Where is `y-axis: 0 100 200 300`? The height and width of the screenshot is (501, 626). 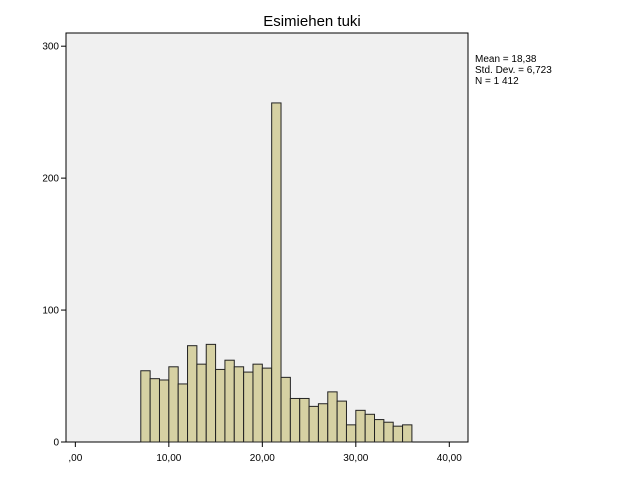 y-axis: 0 100 200 300 is located at coordinates (54, 245).